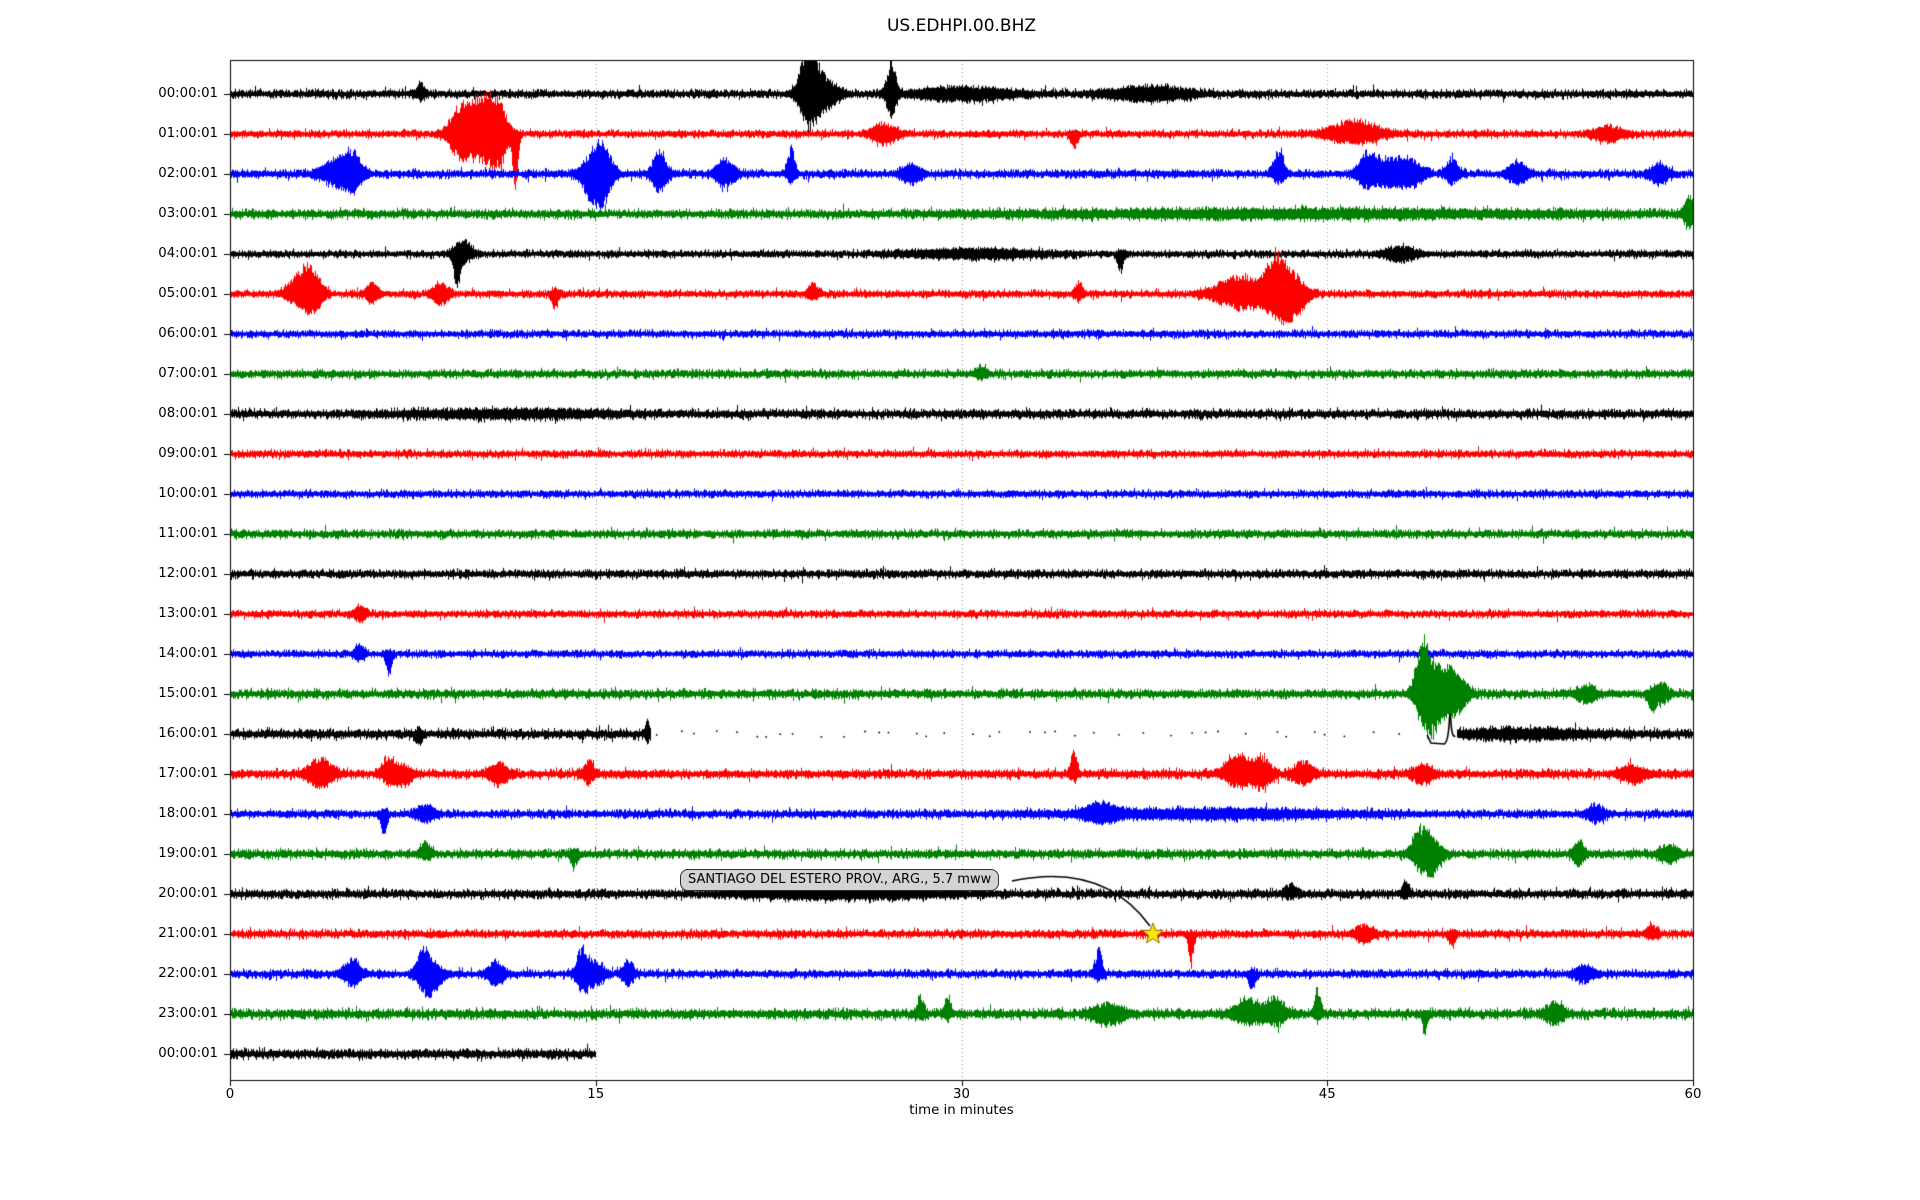  What do you see at coordinates (188, 973) in the screenshot?
I see `y-tick-label-row-22: 22:00:01` at bounding box center [188, 973].